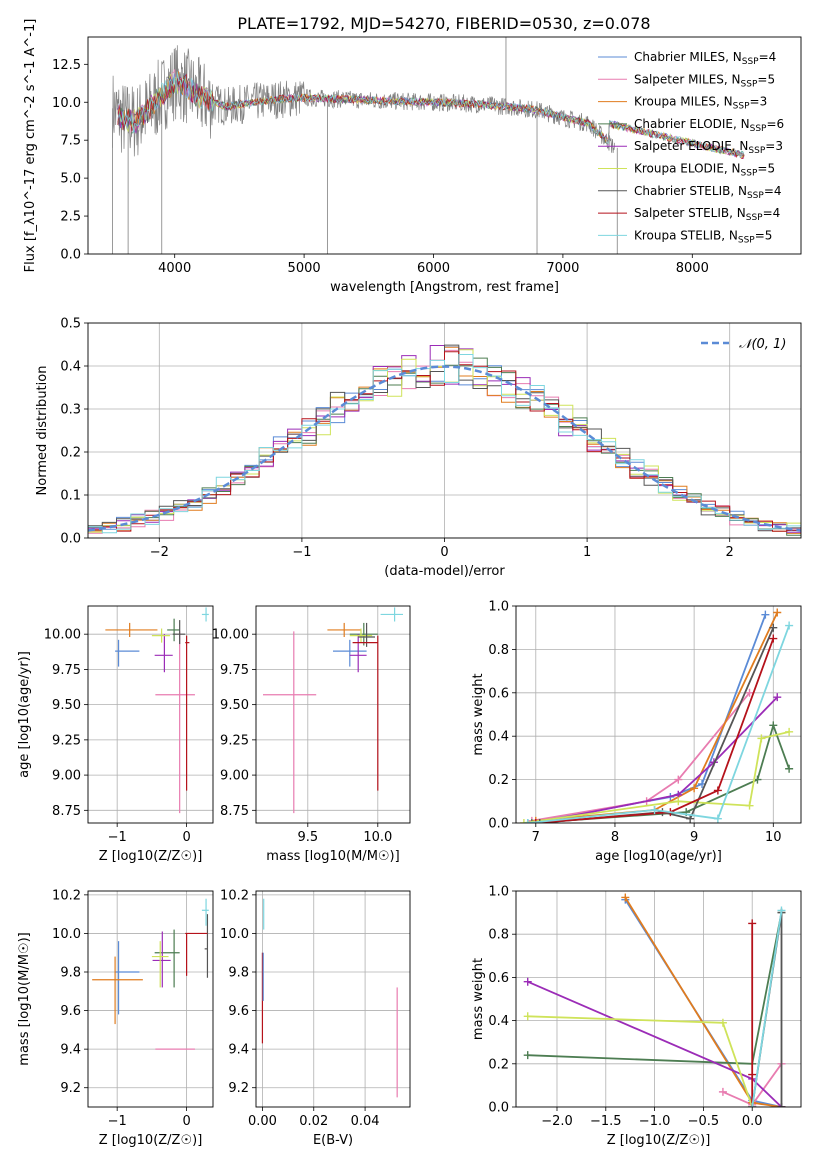  I want to click on mass_vs_Z-ytick-label: 9.6, so click(70, 1011).